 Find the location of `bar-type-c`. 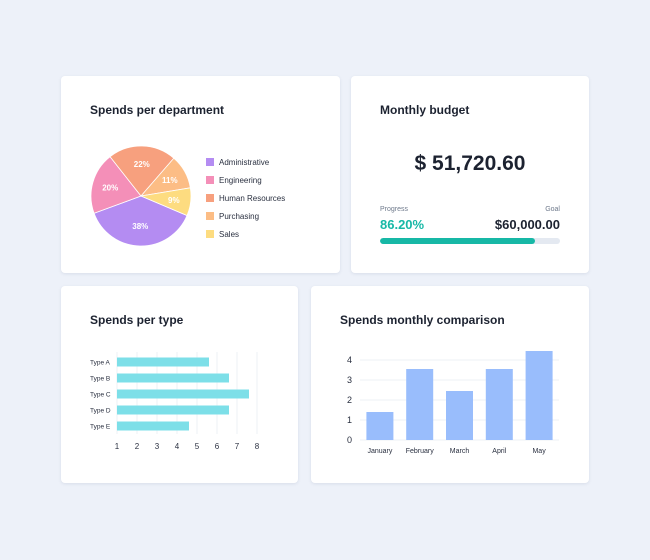

bar-type-c is located at coordinates (183, 394).